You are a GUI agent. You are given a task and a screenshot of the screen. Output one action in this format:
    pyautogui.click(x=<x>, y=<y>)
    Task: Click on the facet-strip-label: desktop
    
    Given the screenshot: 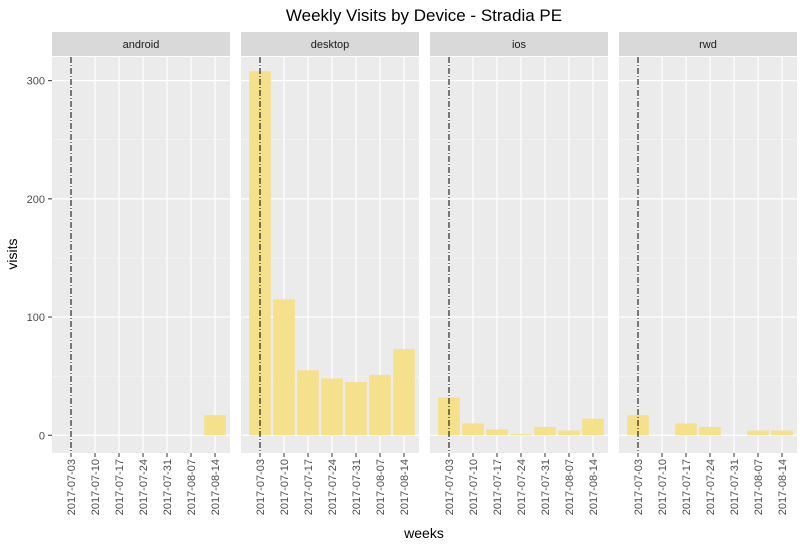 What is the action you would take?
    pyautogui.click(x=330, y=45)
    